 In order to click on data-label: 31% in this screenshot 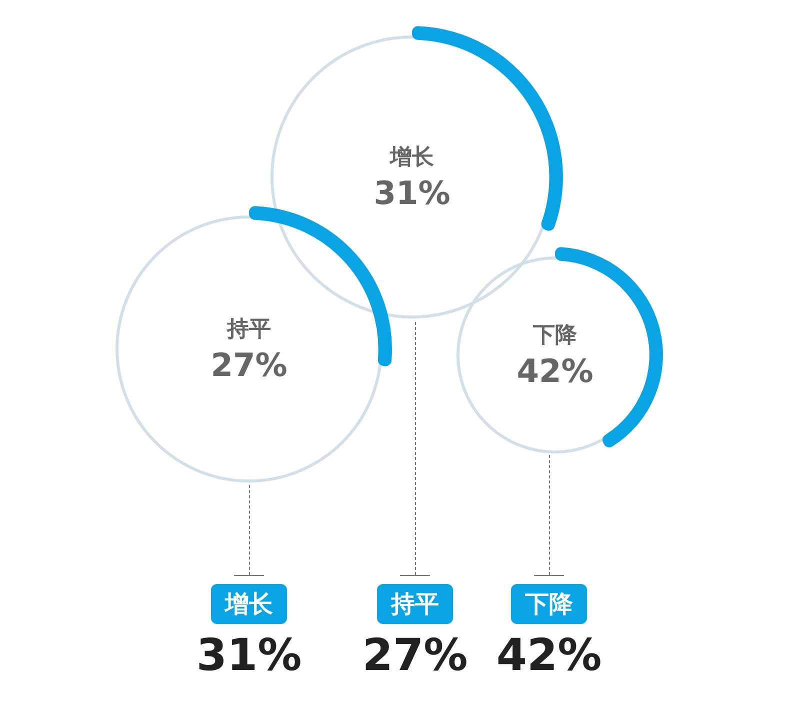, I will do `click(412, 193)`.